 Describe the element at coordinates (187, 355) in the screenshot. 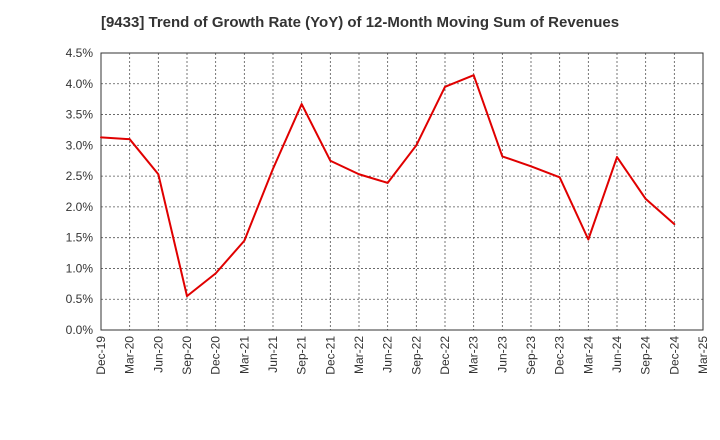

I see `x-tick-label: Sep-20` at that location.